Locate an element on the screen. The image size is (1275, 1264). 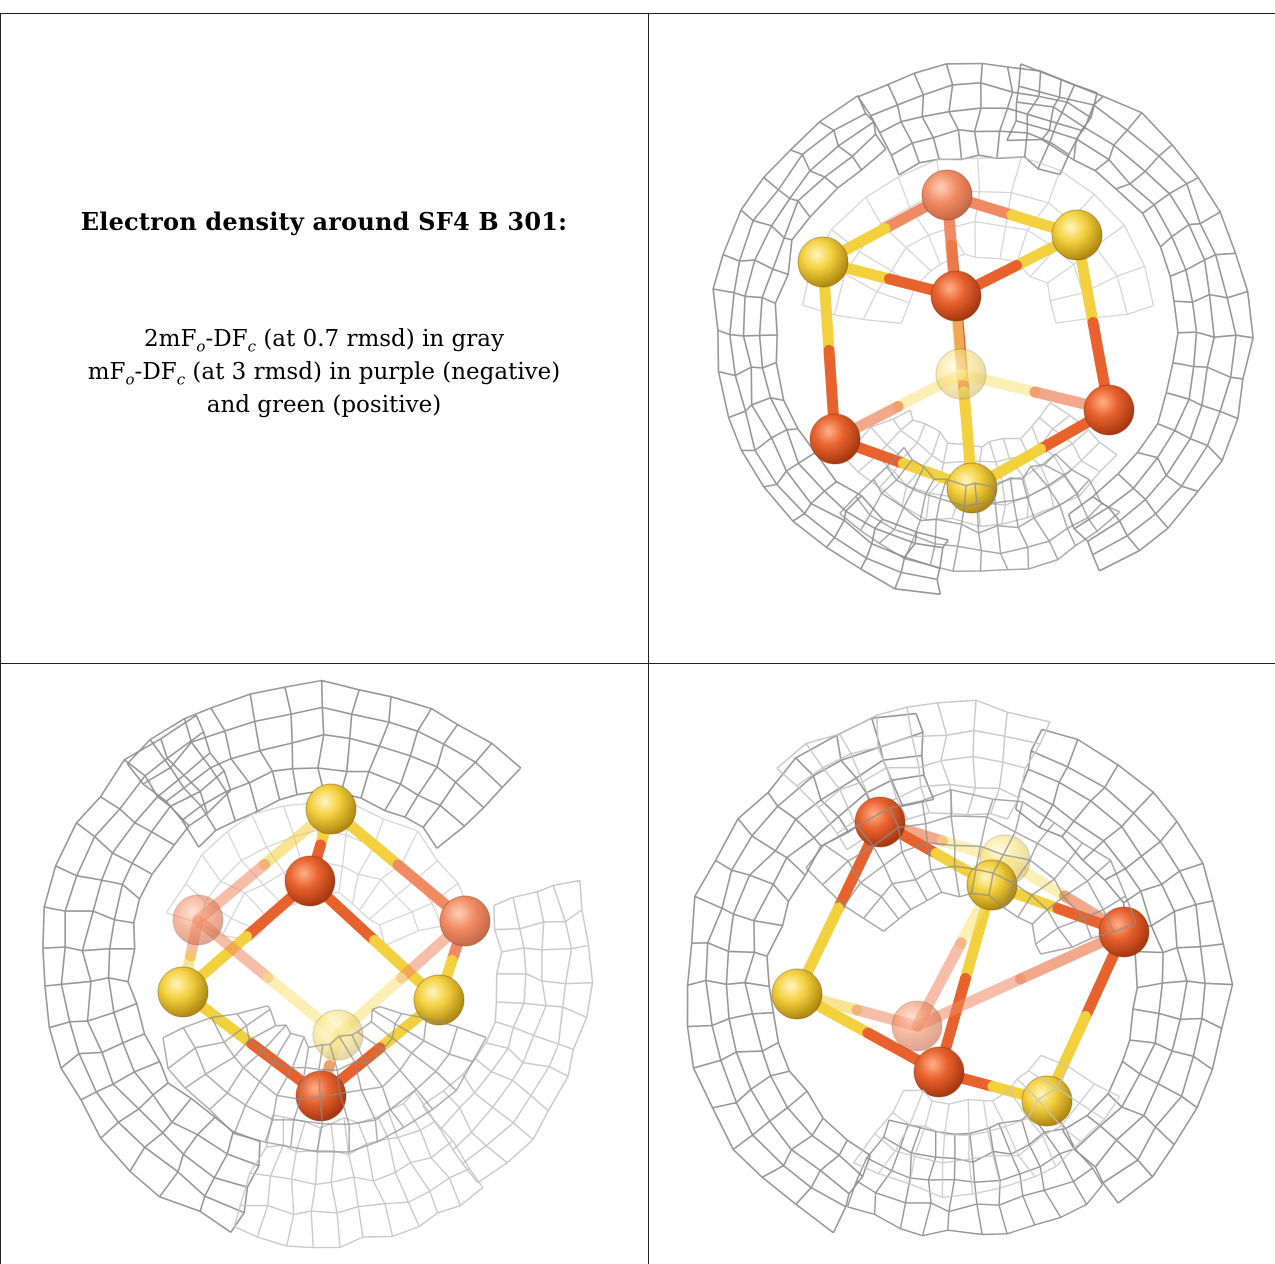
grid-top-border is located at coordinates (637, 13).